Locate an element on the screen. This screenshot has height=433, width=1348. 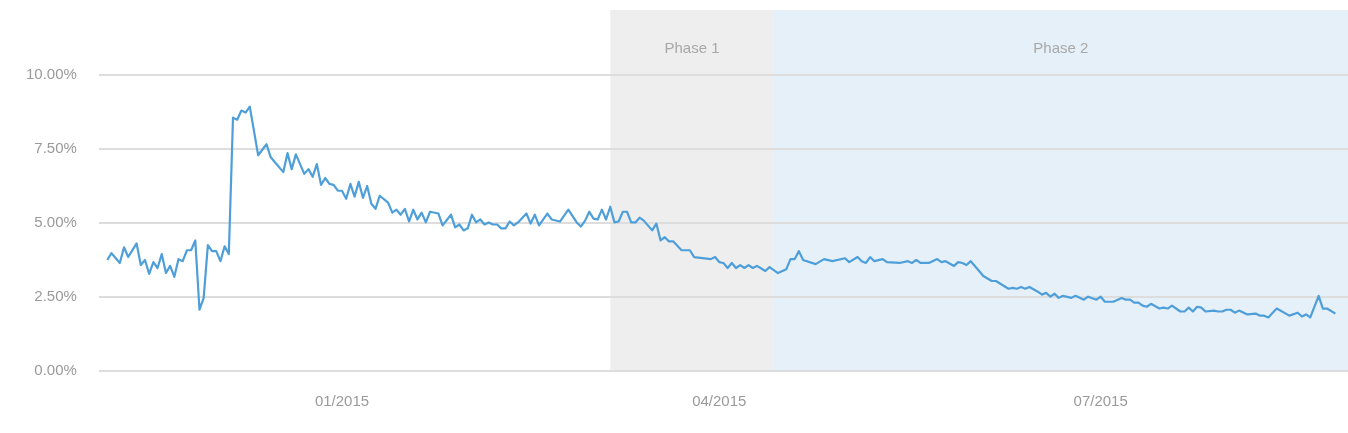
y-tick-label: 5.00% is located at coordinates (55, 222).